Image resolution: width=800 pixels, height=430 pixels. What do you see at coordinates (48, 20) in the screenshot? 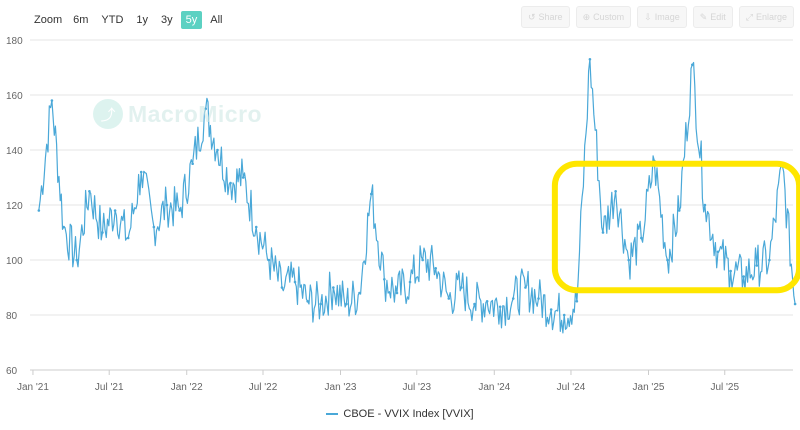
I see `zoom-label: Zoom` at bounding box center [48, 20].